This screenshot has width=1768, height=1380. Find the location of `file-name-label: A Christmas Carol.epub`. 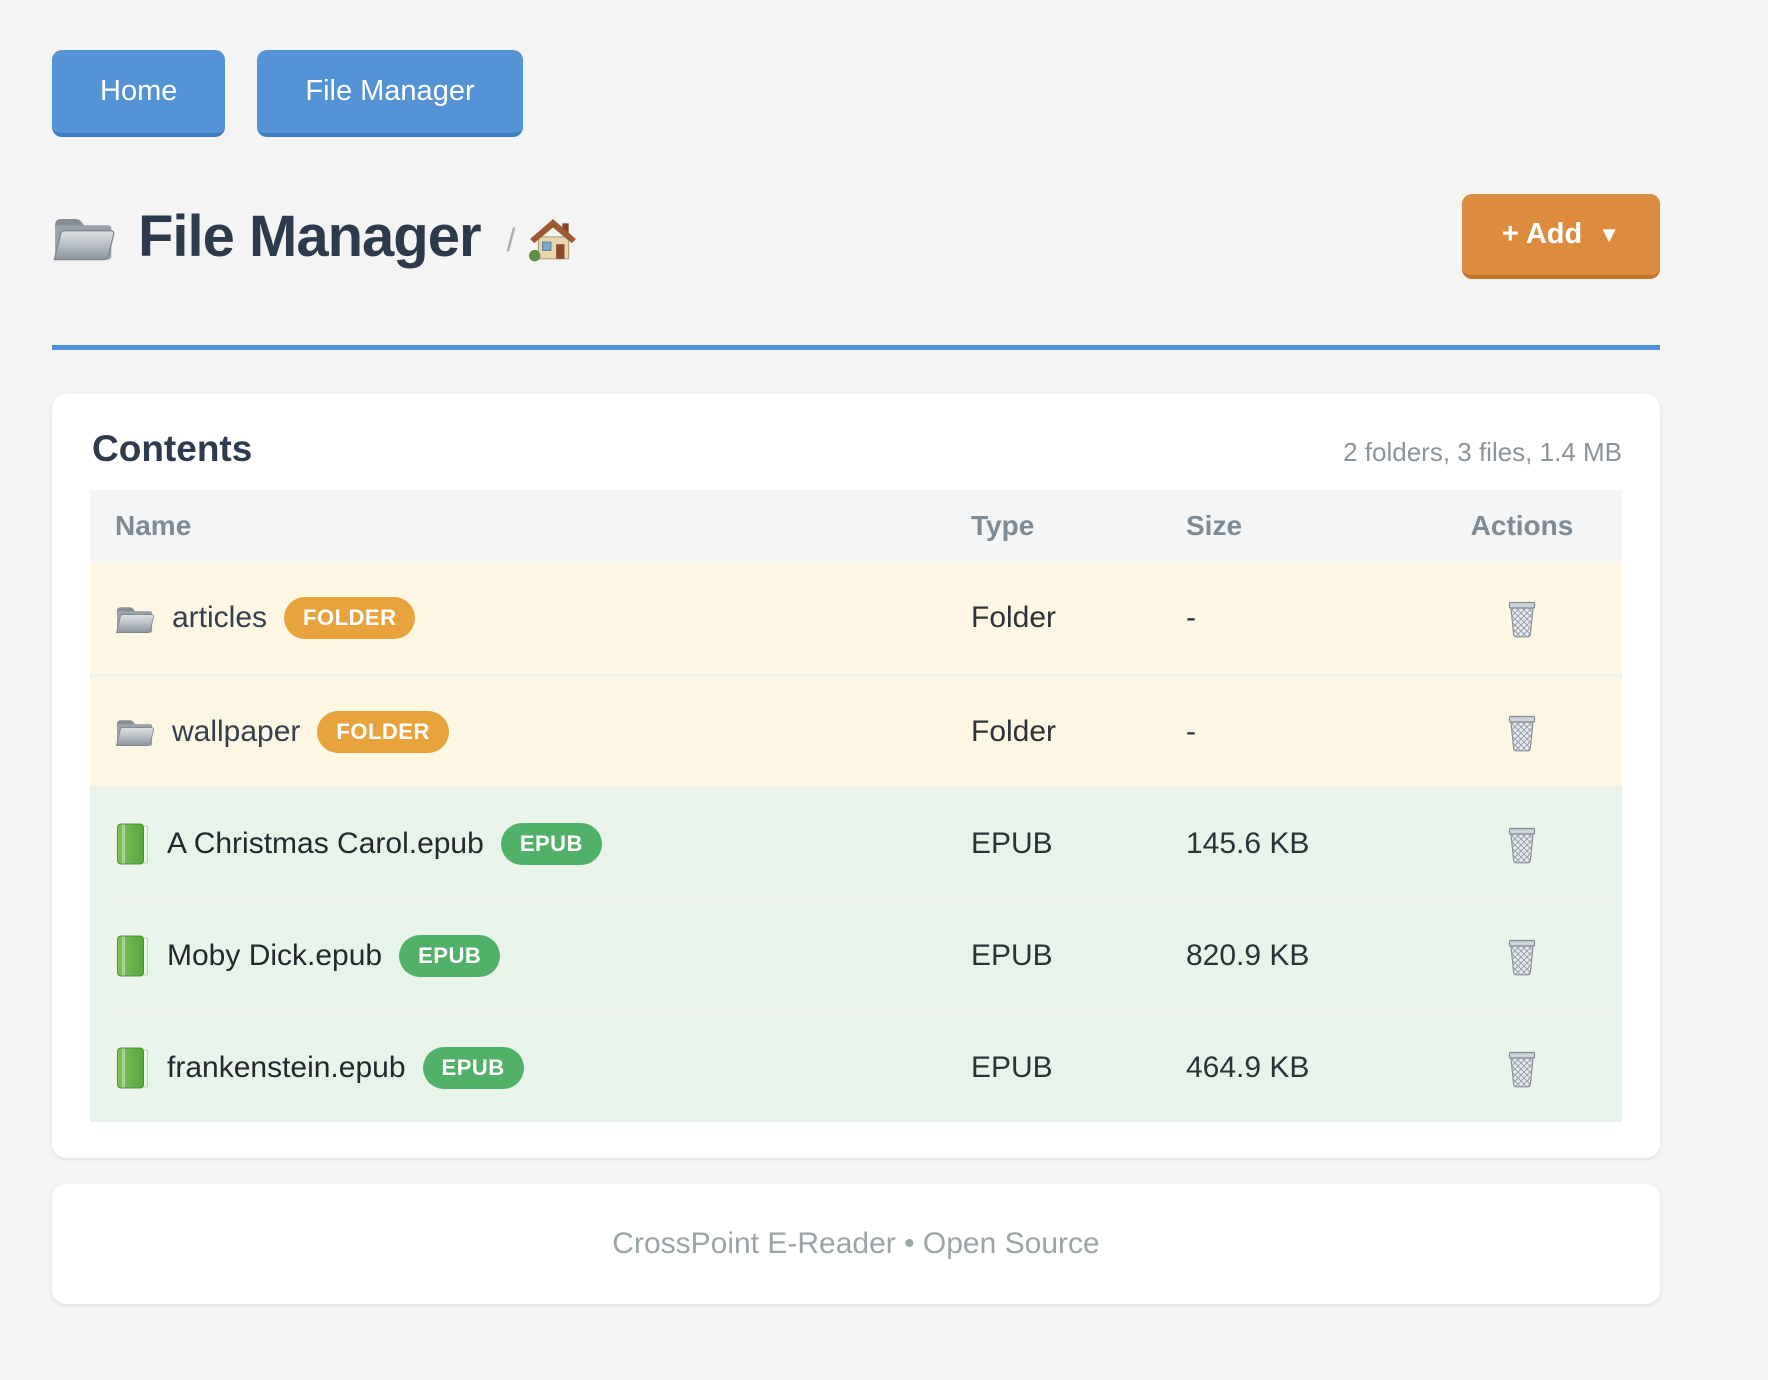

file-name-label: A Christmas Carol.epub is located at coordinates (325, 843).